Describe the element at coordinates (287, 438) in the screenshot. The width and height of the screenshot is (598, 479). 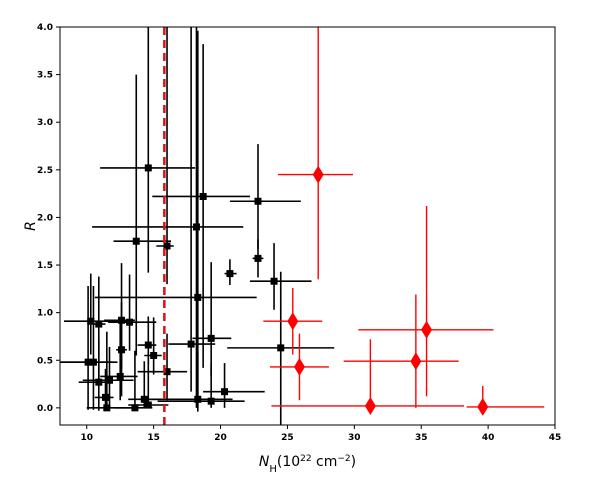
I see `x-tick-label: 25` at that location.